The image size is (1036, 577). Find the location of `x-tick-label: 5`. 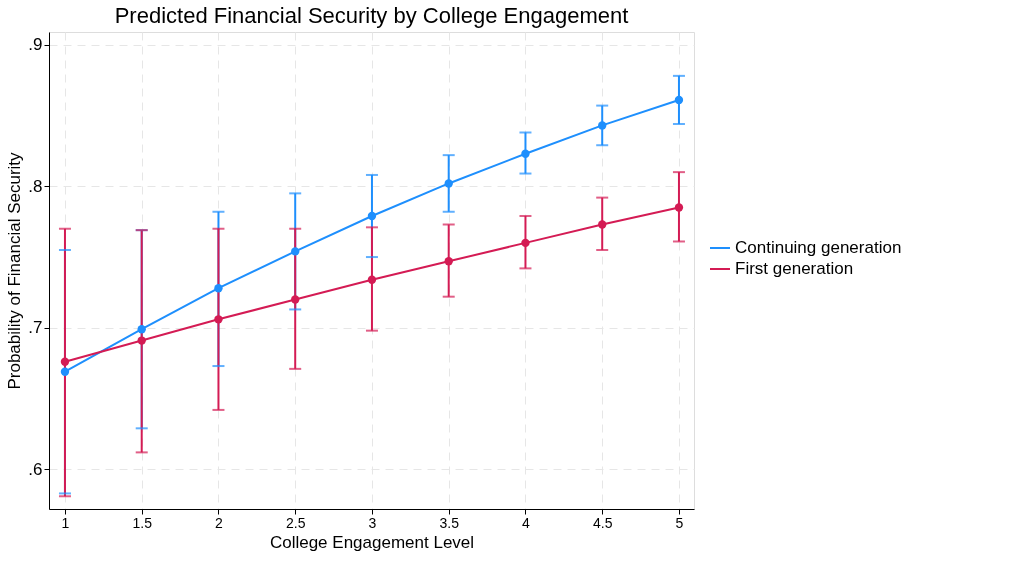

x-tick-label: 5 is located at coordinates (679, 522).